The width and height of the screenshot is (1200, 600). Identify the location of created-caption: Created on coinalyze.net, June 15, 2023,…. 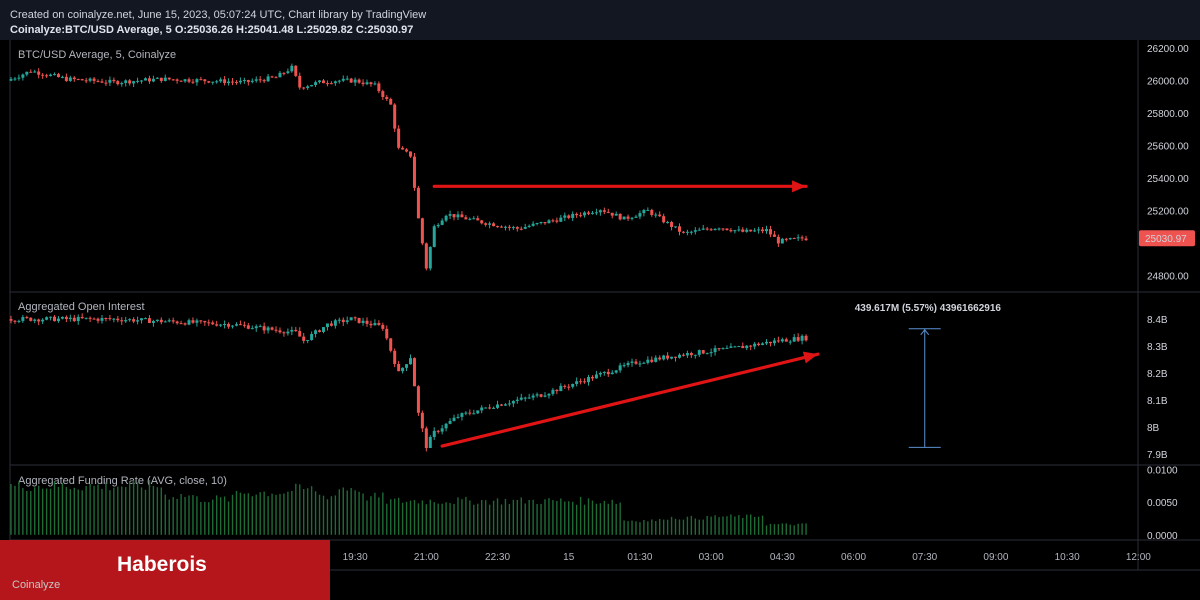
(218, 15).